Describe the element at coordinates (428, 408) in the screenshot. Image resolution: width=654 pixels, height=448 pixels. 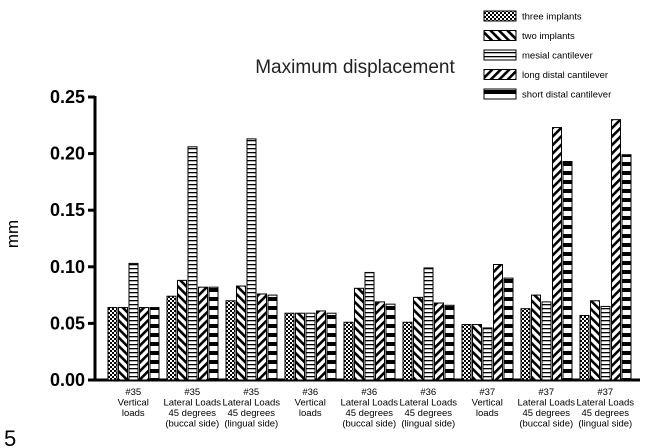
I see `x-tick-label: #36 Lateral Loads 45 degrees (lingual side)` at that location.